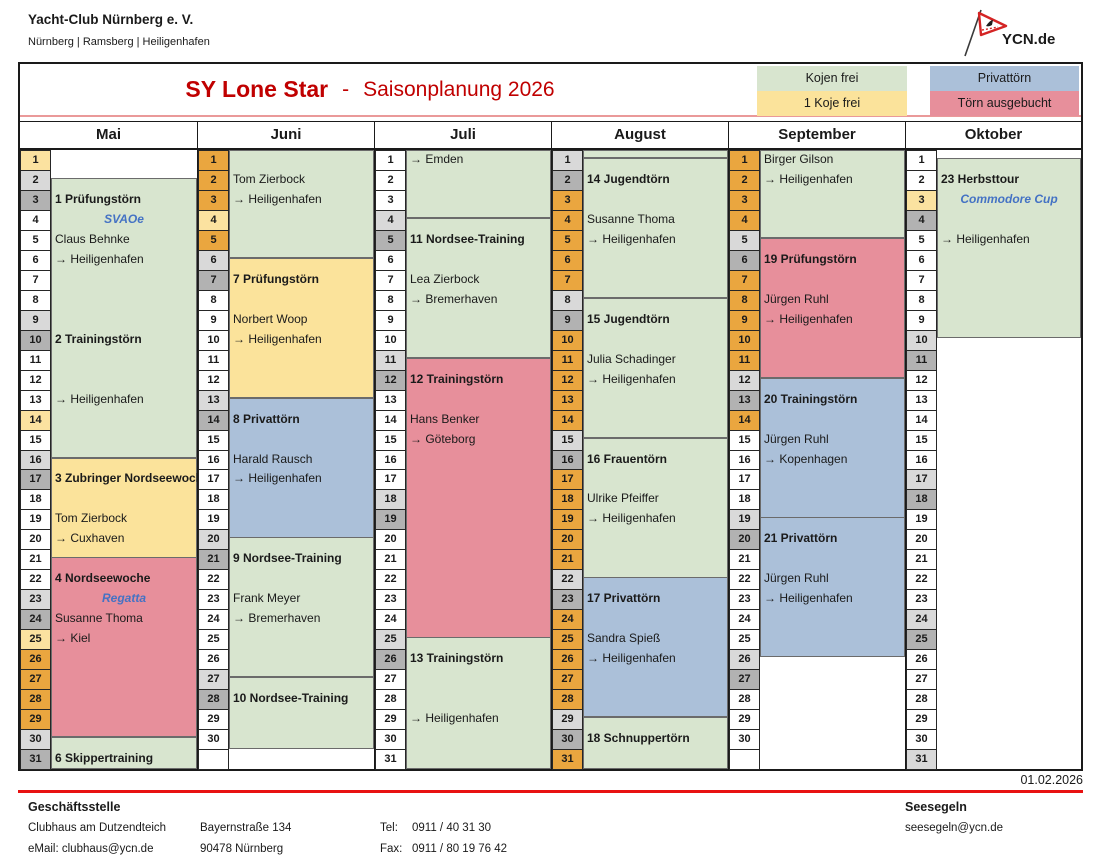  What do you see at coordinates (390, 240) in the screenshot?
I see `day-cell-sunday: 5` at bounding box center [390, 240].